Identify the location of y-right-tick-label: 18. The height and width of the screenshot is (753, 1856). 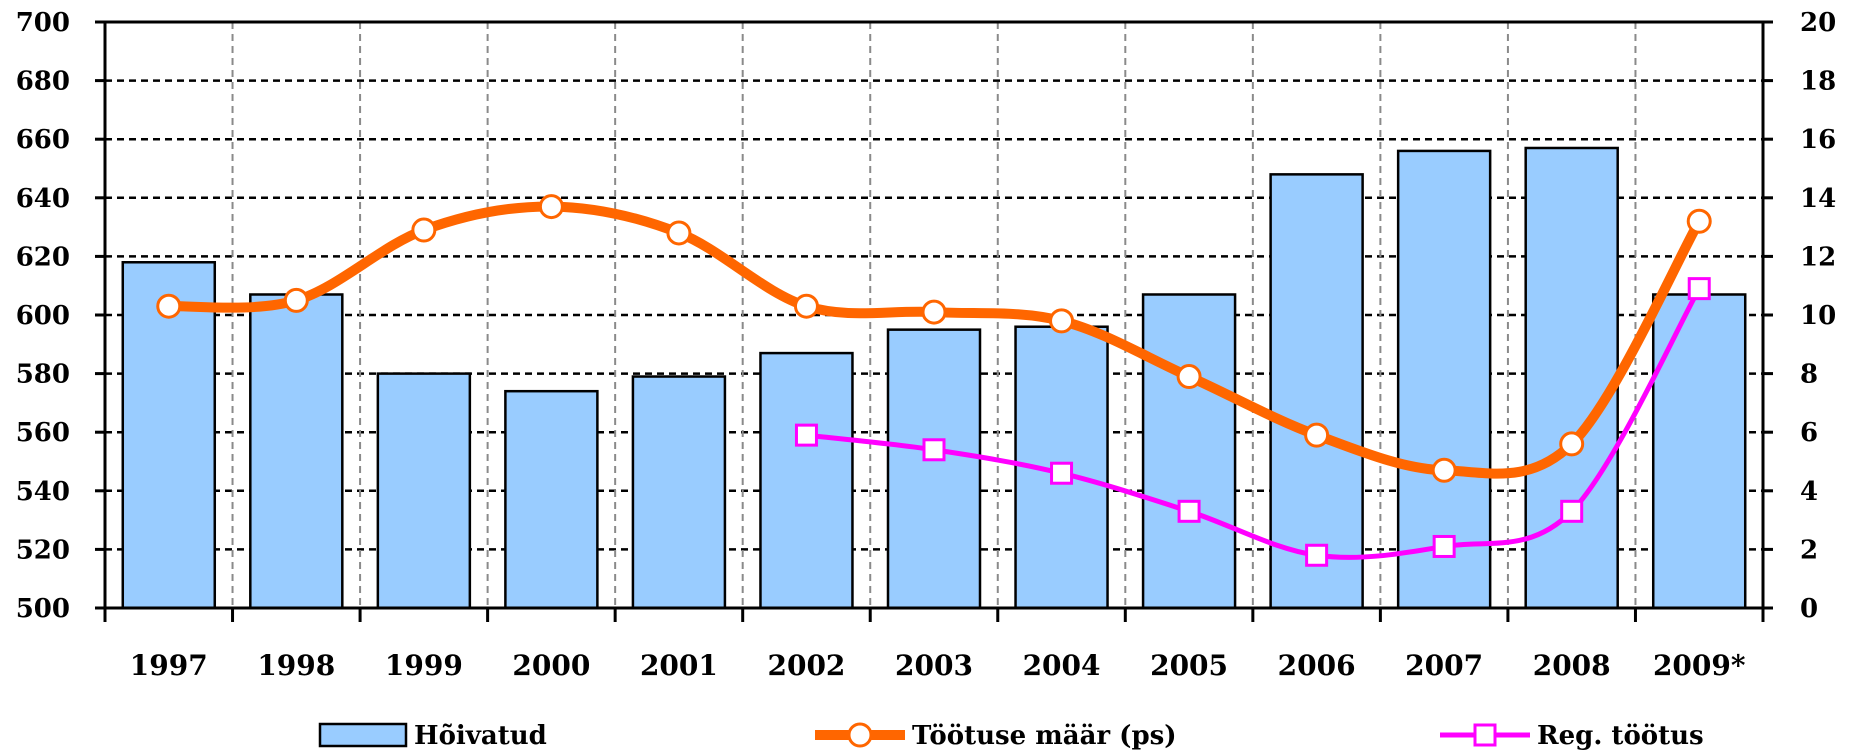
(1818, 82).